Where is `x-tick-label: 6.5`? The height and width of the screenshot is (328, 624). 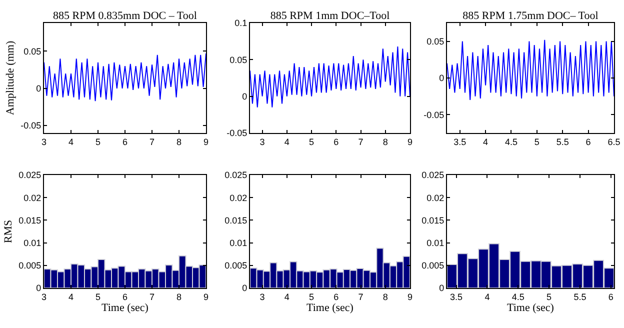
x-tick-label: 6.5 is located at coordinates (614, 141).